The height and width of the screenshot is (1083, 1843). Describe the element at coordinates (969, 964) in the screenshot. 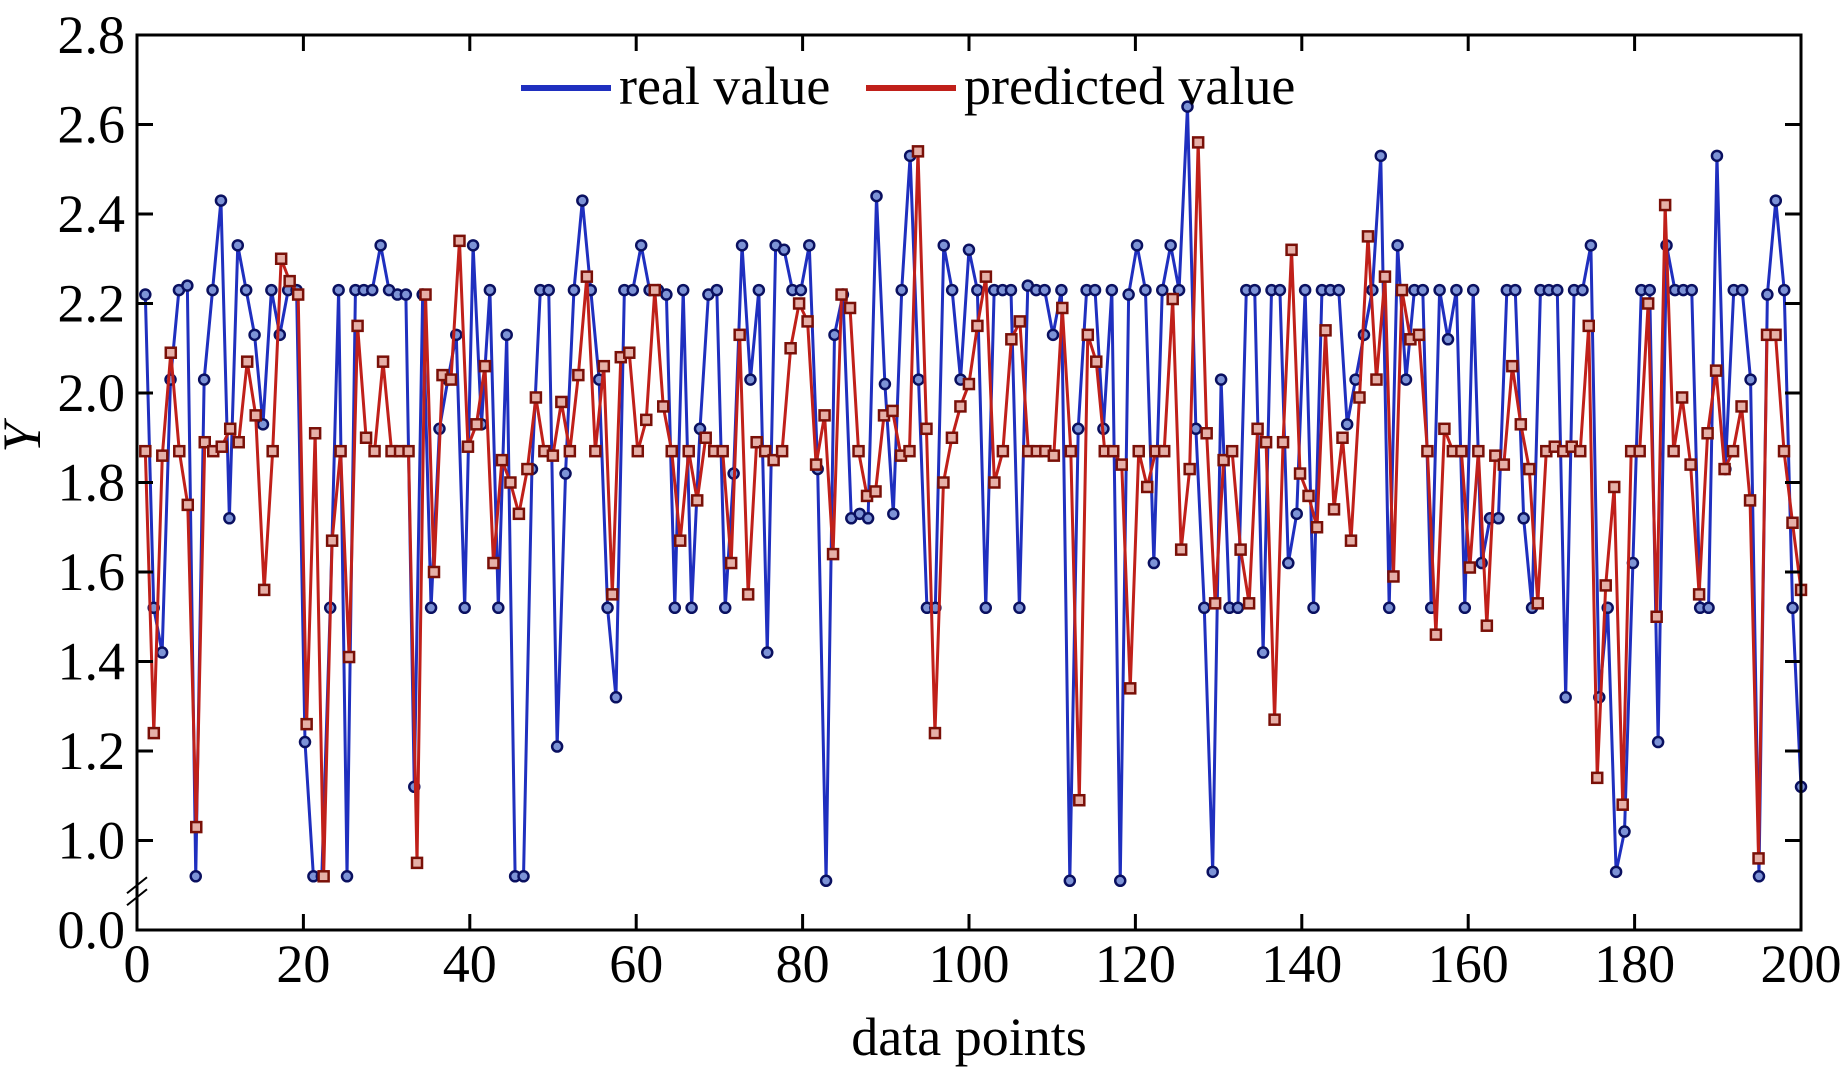

I see `x-tick-label: 100` at that location.